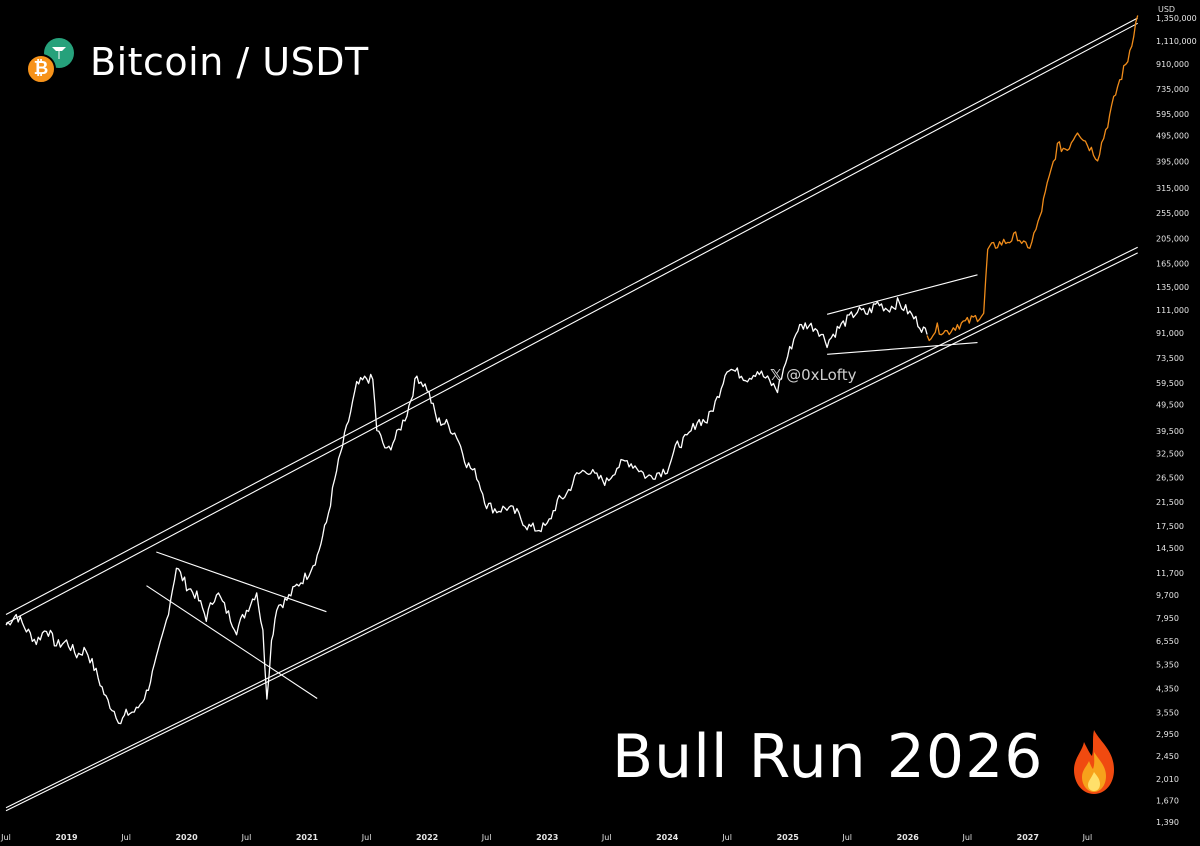 The height and width of the screenshot is (846, 1200). What do you see at coordinates (307, 837) in the screenshot?
I see `x-tick-label: 2021` at bounding box center [307, 837].